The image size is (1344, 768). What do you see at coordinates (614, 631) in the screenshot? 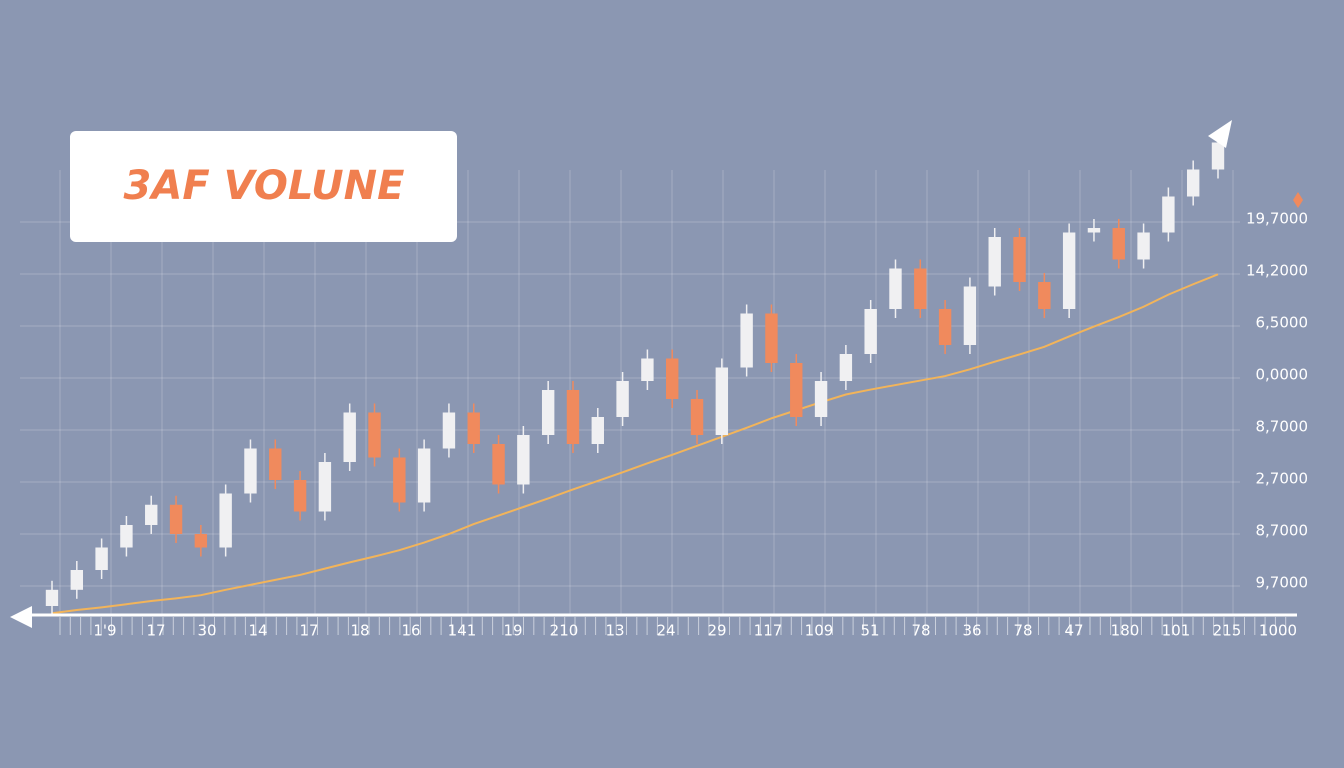
I see `x-axis-label: 13` at bounding box center [614, 631].